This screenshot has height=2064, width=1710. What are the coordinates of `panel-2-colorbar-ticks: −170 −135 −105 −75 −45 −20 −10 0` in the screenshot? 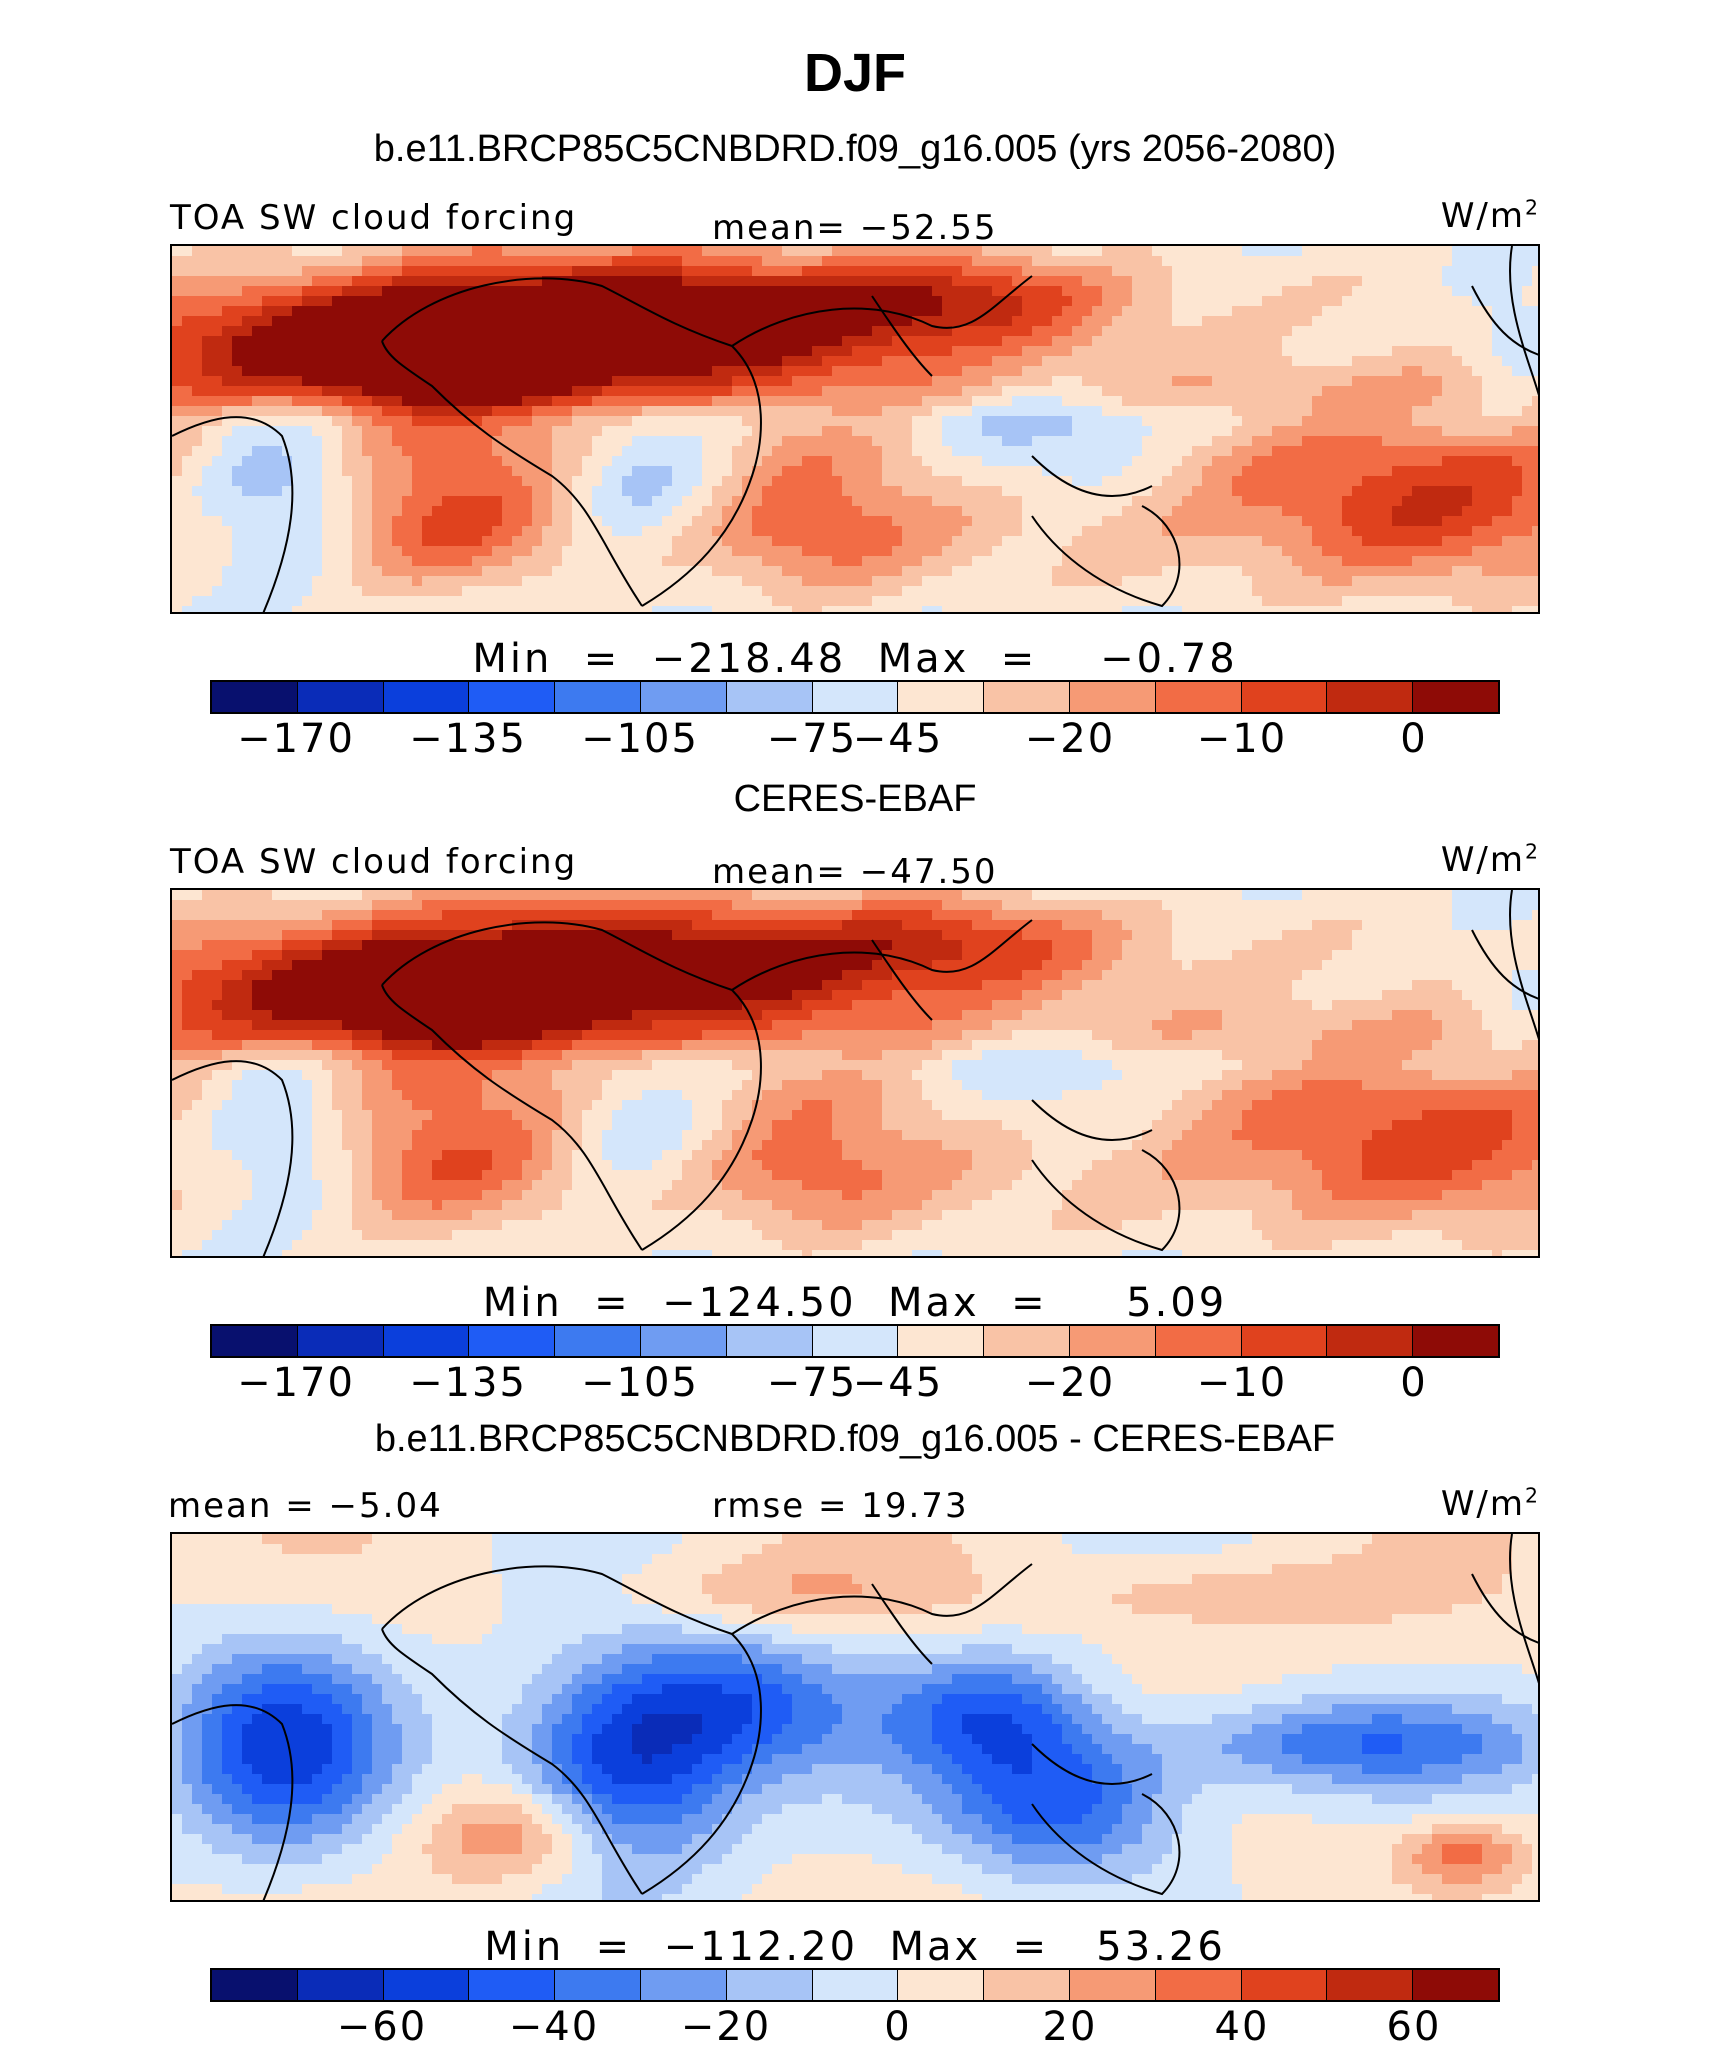 It's located at (855, 1383).